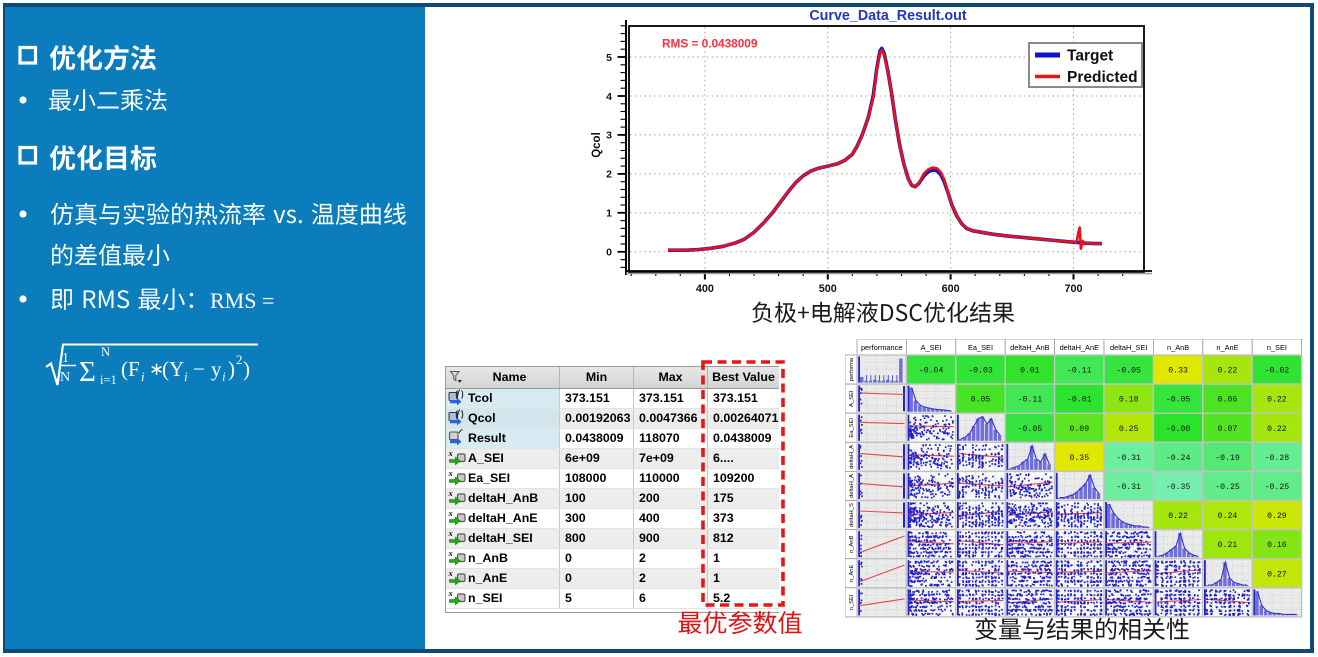 Image resolution: width=1318 pixels, height=657 pixels. I want to click on svg-text: 4, so click(609, 97).